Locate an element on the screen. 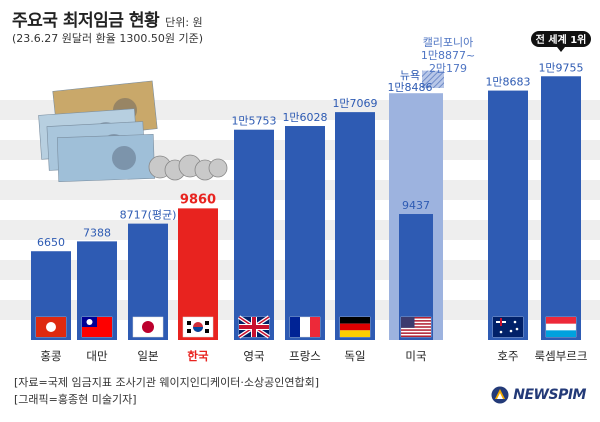  flag-uk-icon is located at coordinates (254, 327).